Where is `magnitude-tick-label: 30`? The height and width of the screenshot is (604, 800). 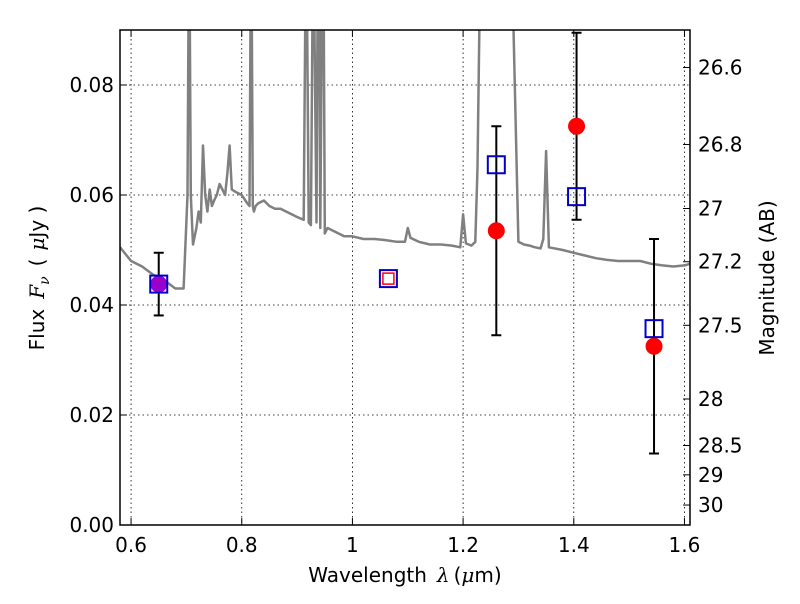 magnitude-tick-label: 30 is located at coordinates (710, 505).